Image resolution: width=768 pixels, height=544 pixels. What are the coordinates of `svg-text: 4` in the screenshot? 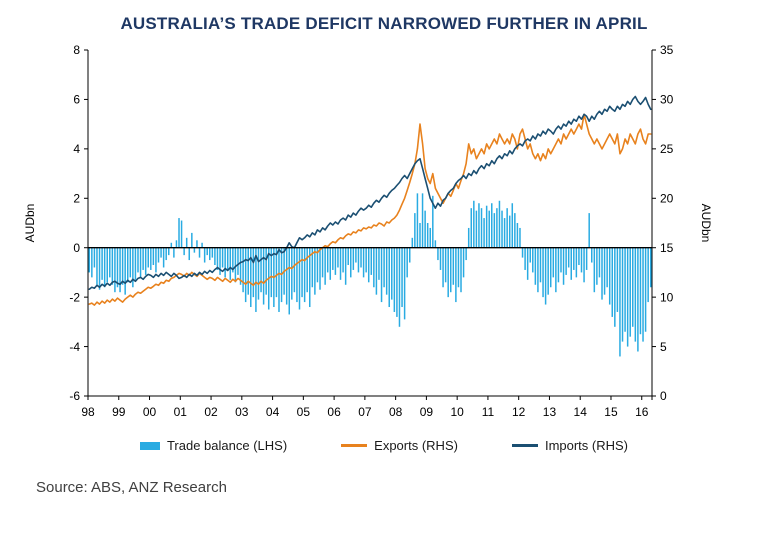 It's located at (76, 149).